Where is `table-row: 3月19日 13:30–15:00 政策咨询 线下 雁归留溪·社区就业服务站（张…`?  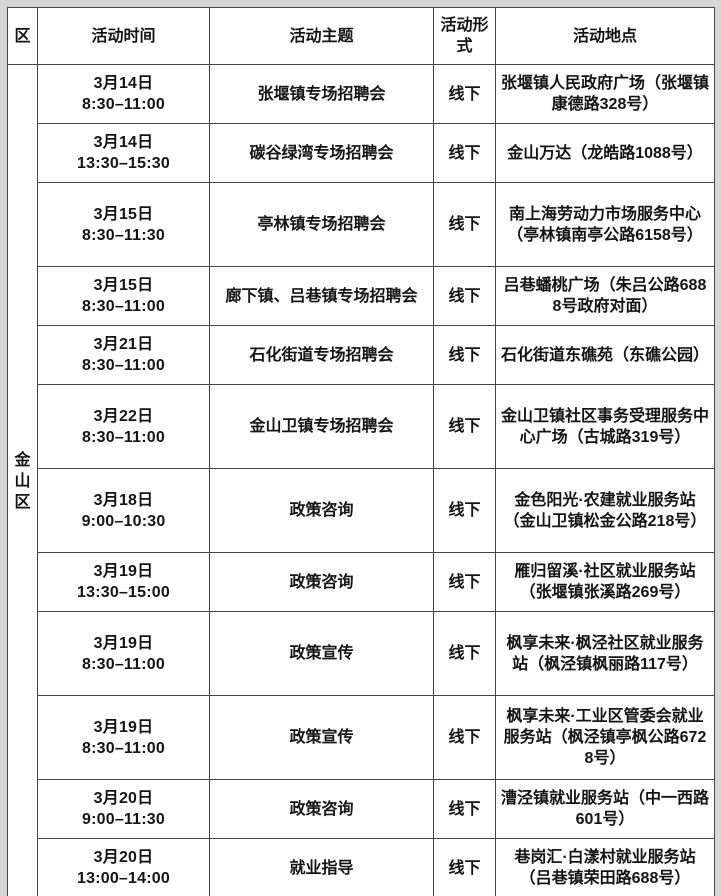 table-row: 3月19日 13:30–15:00 政策咨询 线下 雁归留溪·社区就业服务站（张… is located at coordinates (361, 582).